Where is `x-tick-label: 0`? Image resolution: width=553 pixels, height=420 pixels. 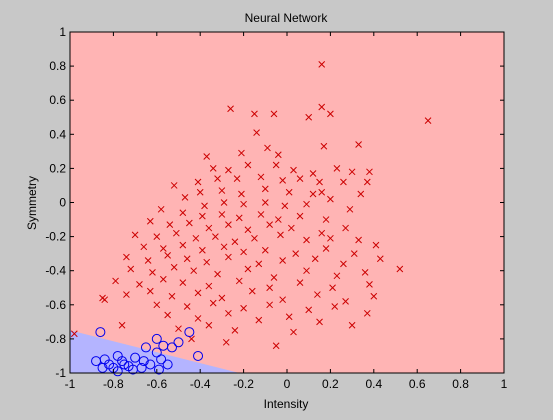 x-tick-label: 0 is located at coordinates (287, 384).